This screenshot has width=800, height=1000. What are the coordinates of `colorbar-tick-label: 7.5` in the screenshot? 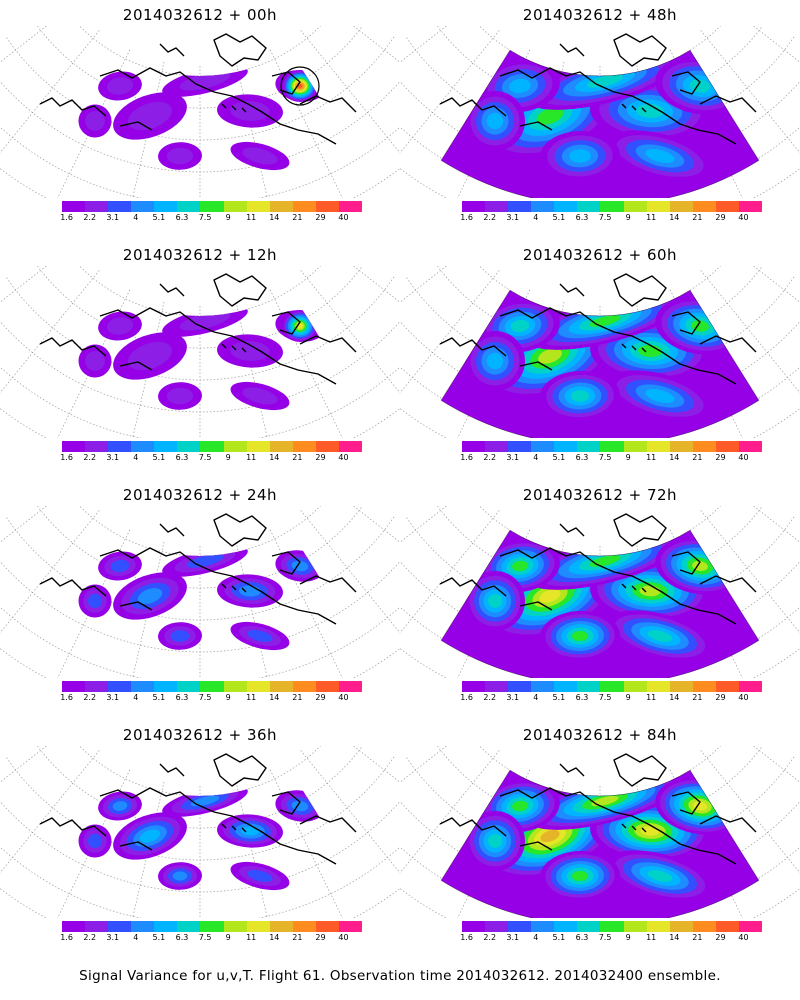 It's located at (605, 457).